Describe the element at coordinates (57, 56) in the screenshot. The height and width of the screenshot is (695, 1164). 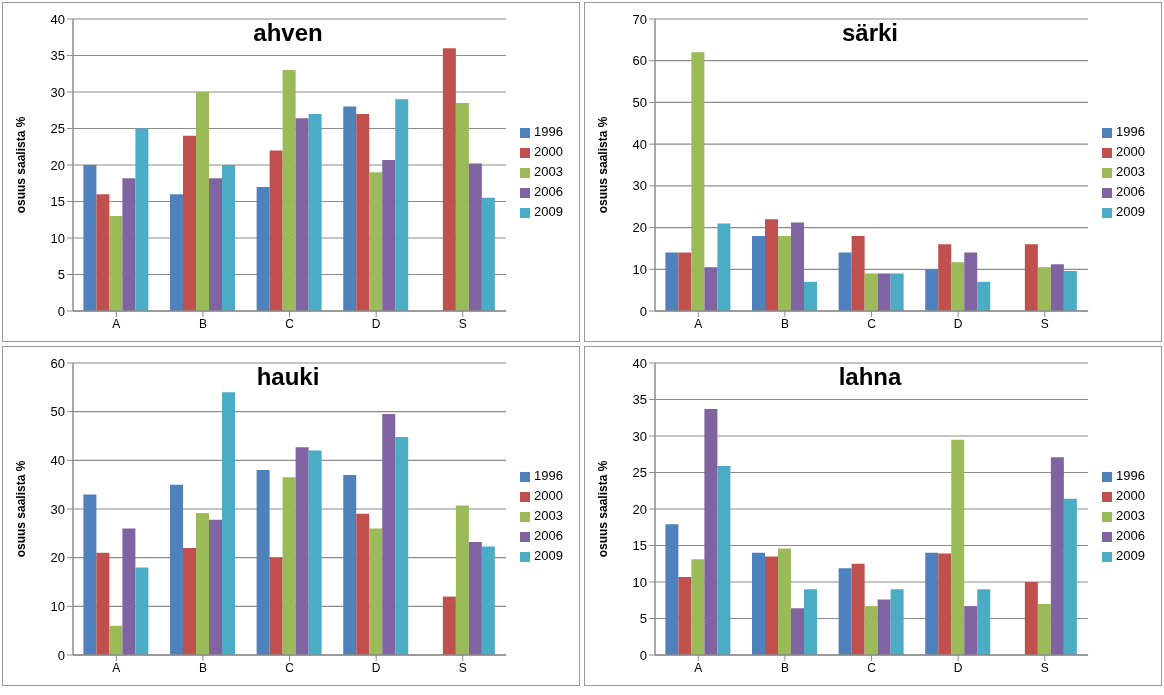
I see `y-tick-label: 35` at that location.